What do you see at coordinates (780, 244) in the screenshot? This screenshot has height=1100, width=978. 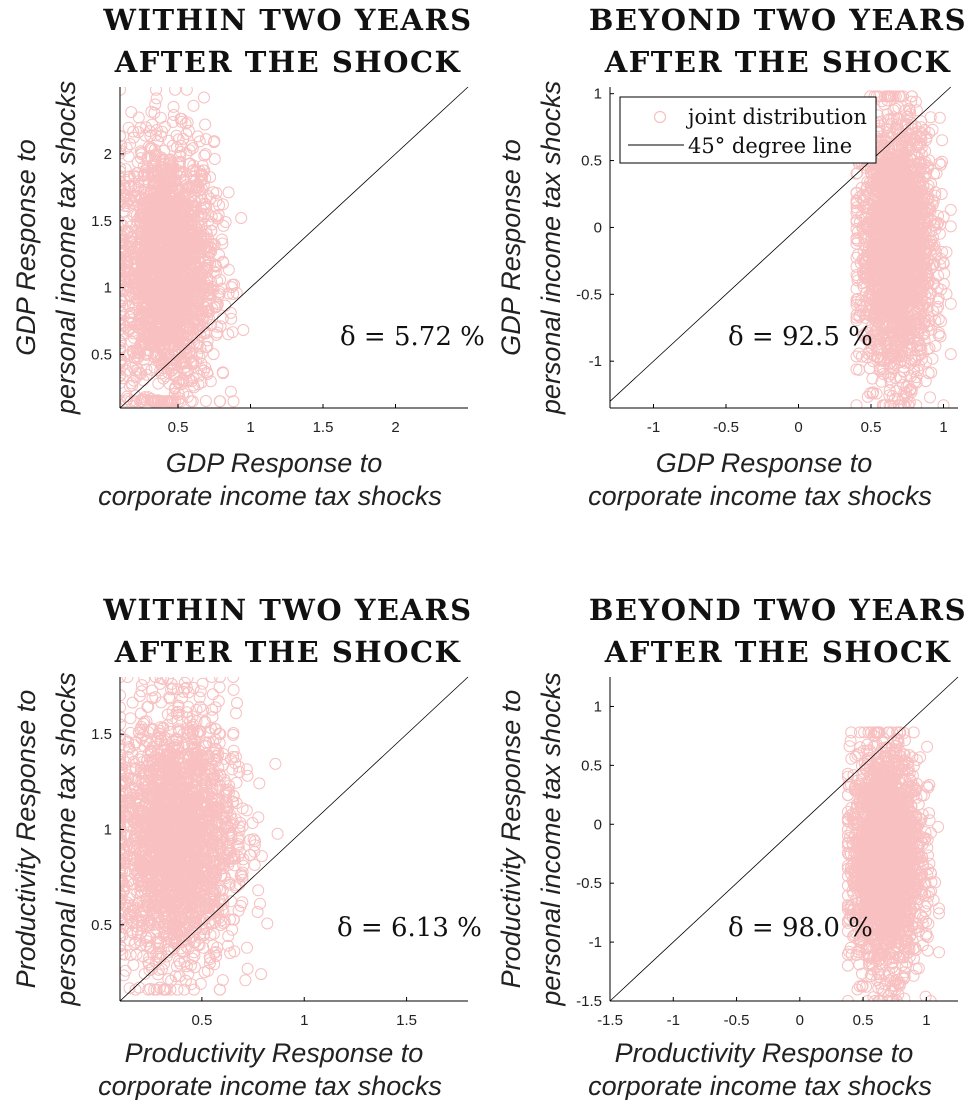 I see `diagonal-line` at bounding box center [780, 244].